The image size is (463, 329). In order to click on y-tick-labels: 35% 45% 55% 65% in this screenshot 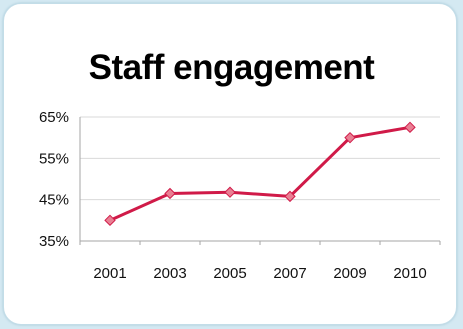, I will do `click(54, 179)`.